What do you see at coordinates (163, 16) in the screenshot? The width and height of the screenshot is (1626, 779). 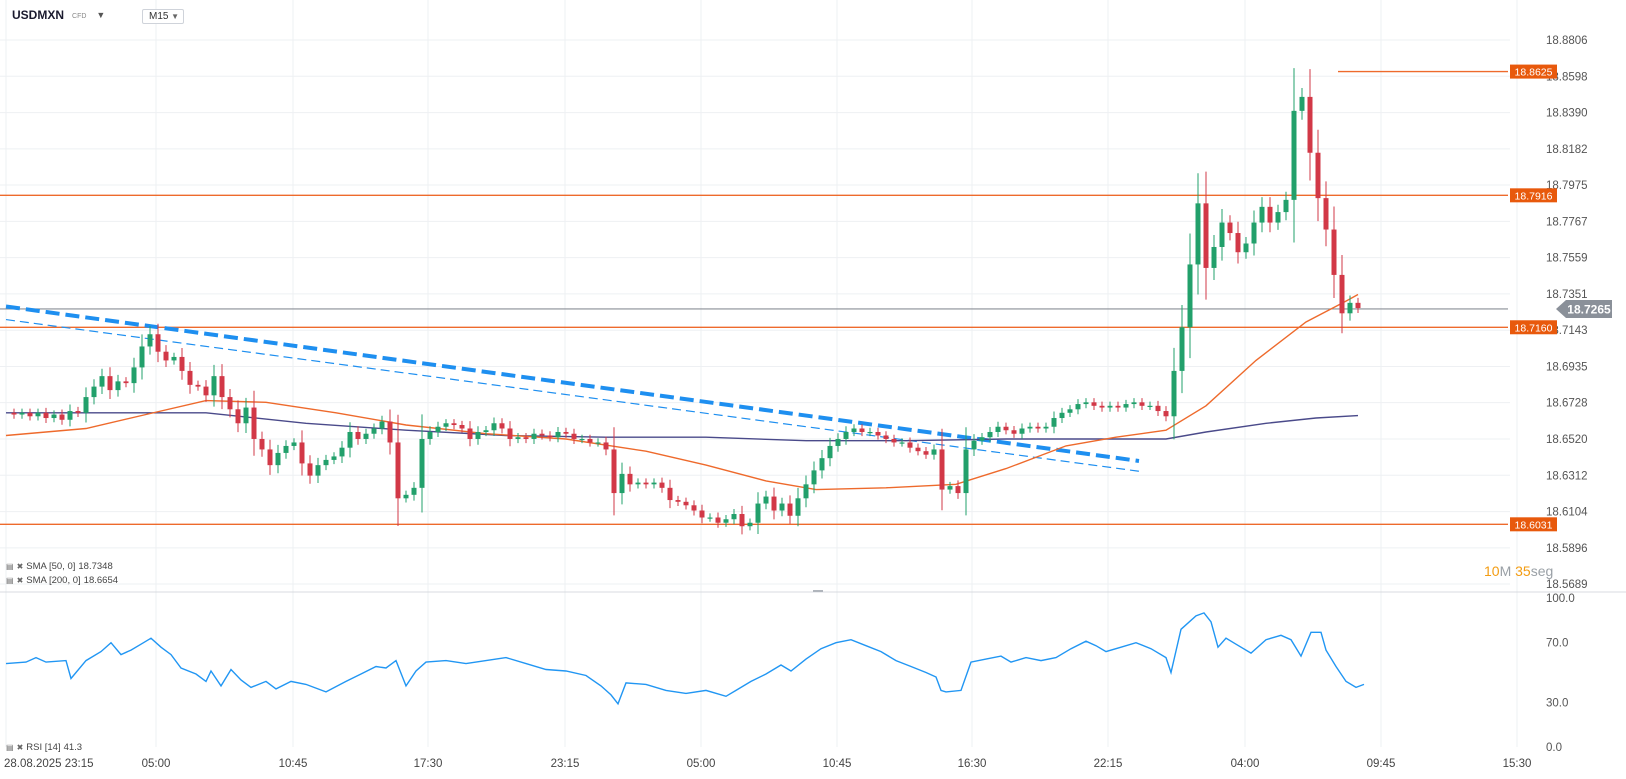 I see `timeframe-select: M15 ▼` at bounding box center [163, 16].